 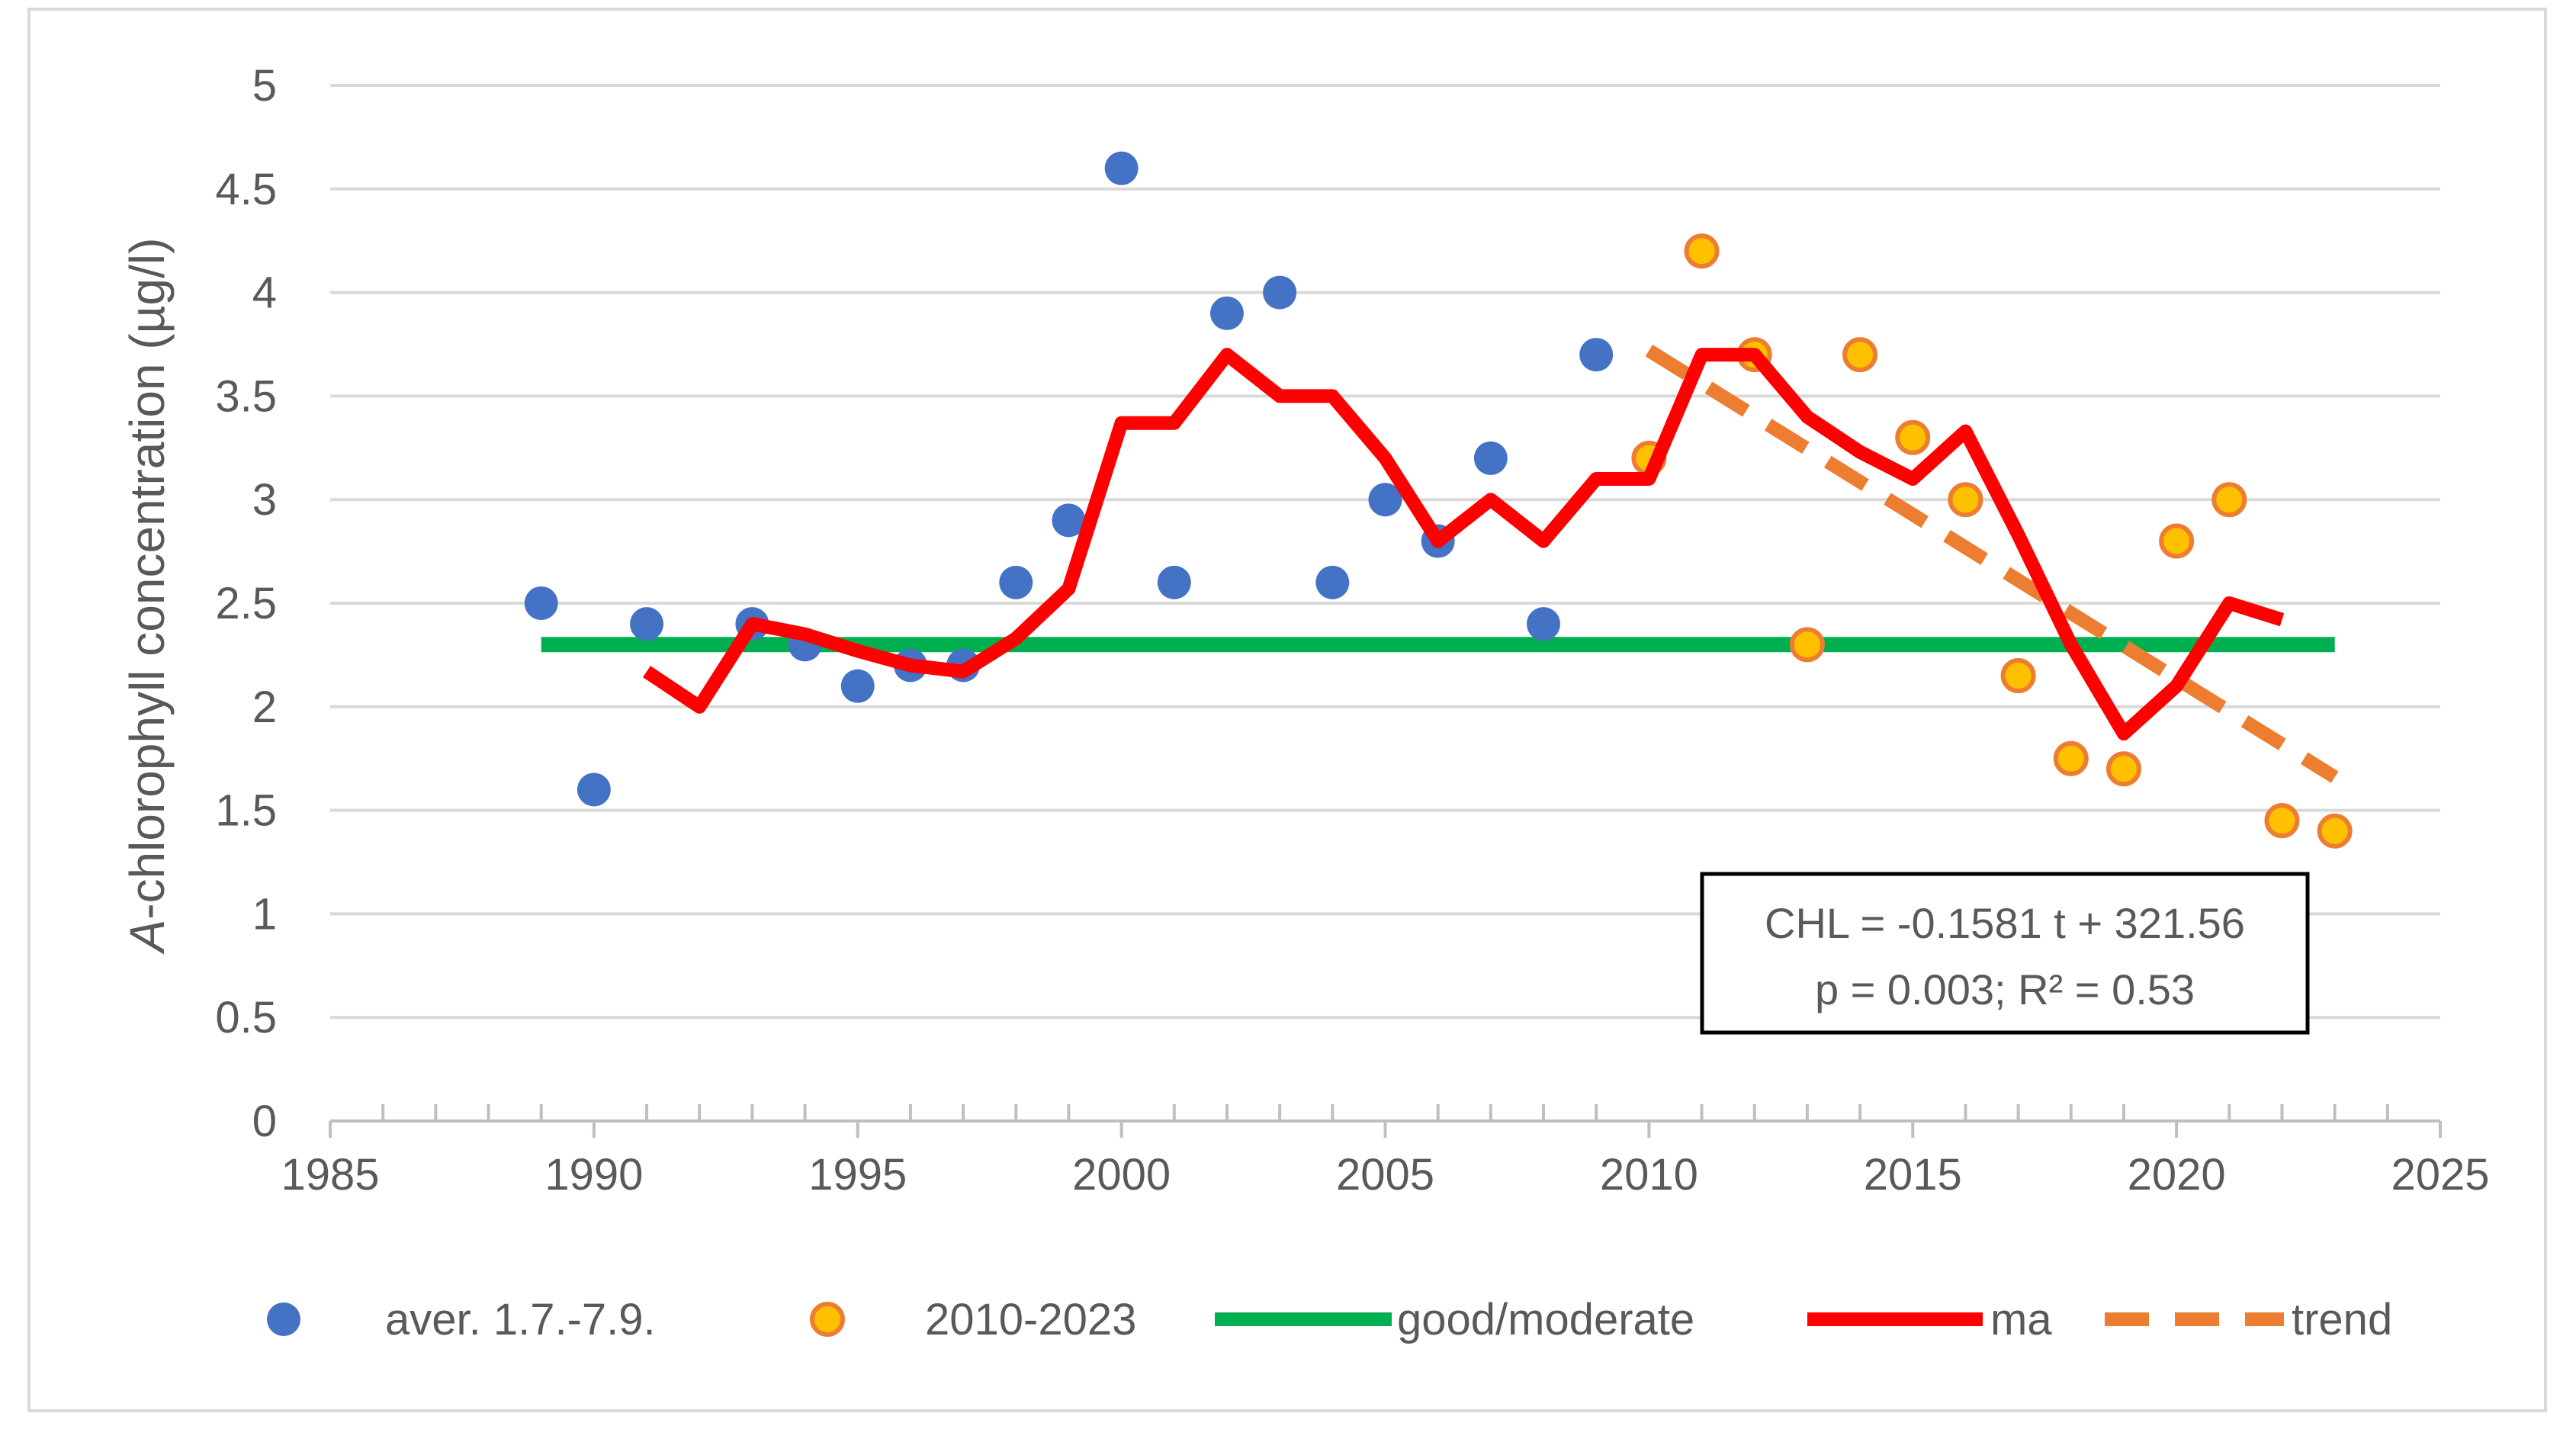 What do you see at coordinates (264, 914) in the screenshot?
I see `y-tick-label: 1` at bounding box center [264, 914].